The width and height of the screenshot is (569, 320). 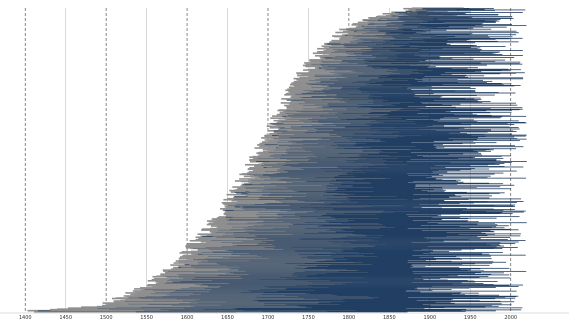 I want to click on x-tick-label: 1650, so click(x=227, y=317).